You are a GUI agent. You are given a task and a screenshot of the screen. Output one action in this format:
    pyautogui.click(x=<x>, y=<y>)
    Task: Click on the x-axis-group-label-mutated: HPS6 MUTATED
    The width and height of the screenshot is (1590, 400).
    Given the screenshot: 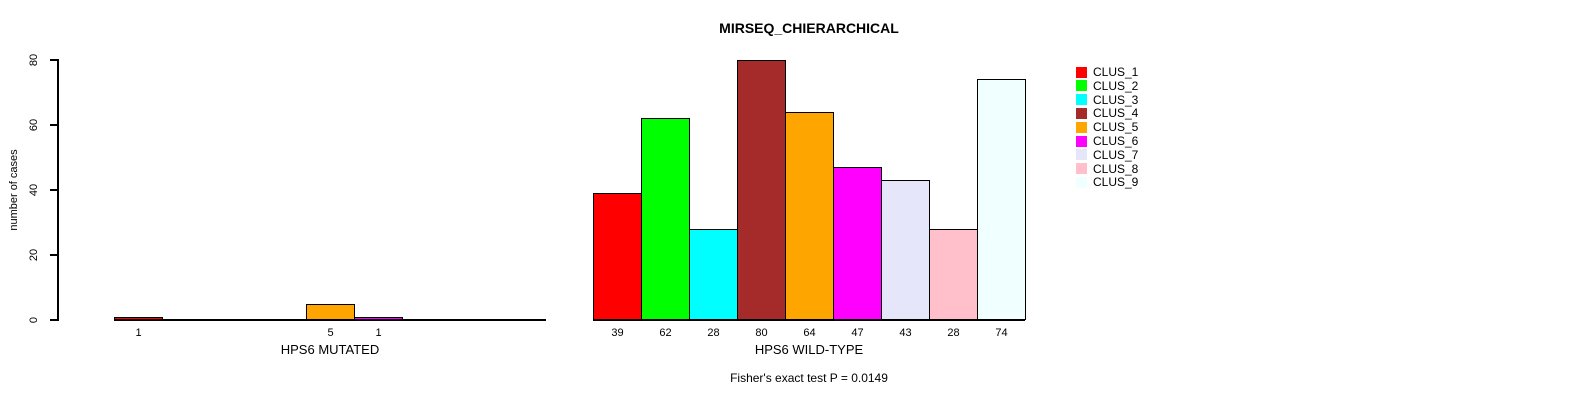 What is the action you would take?
    pyautogui.click(x=330, y=349)
    